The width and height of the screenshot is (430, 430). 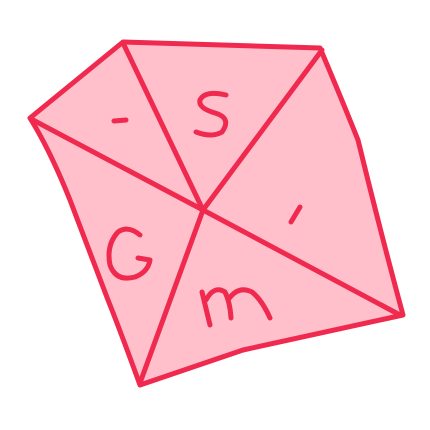 What do you see at coordinates (236, 307) in the screenshot?
I see `region-label-m: G` at bounding box center [236, 307].